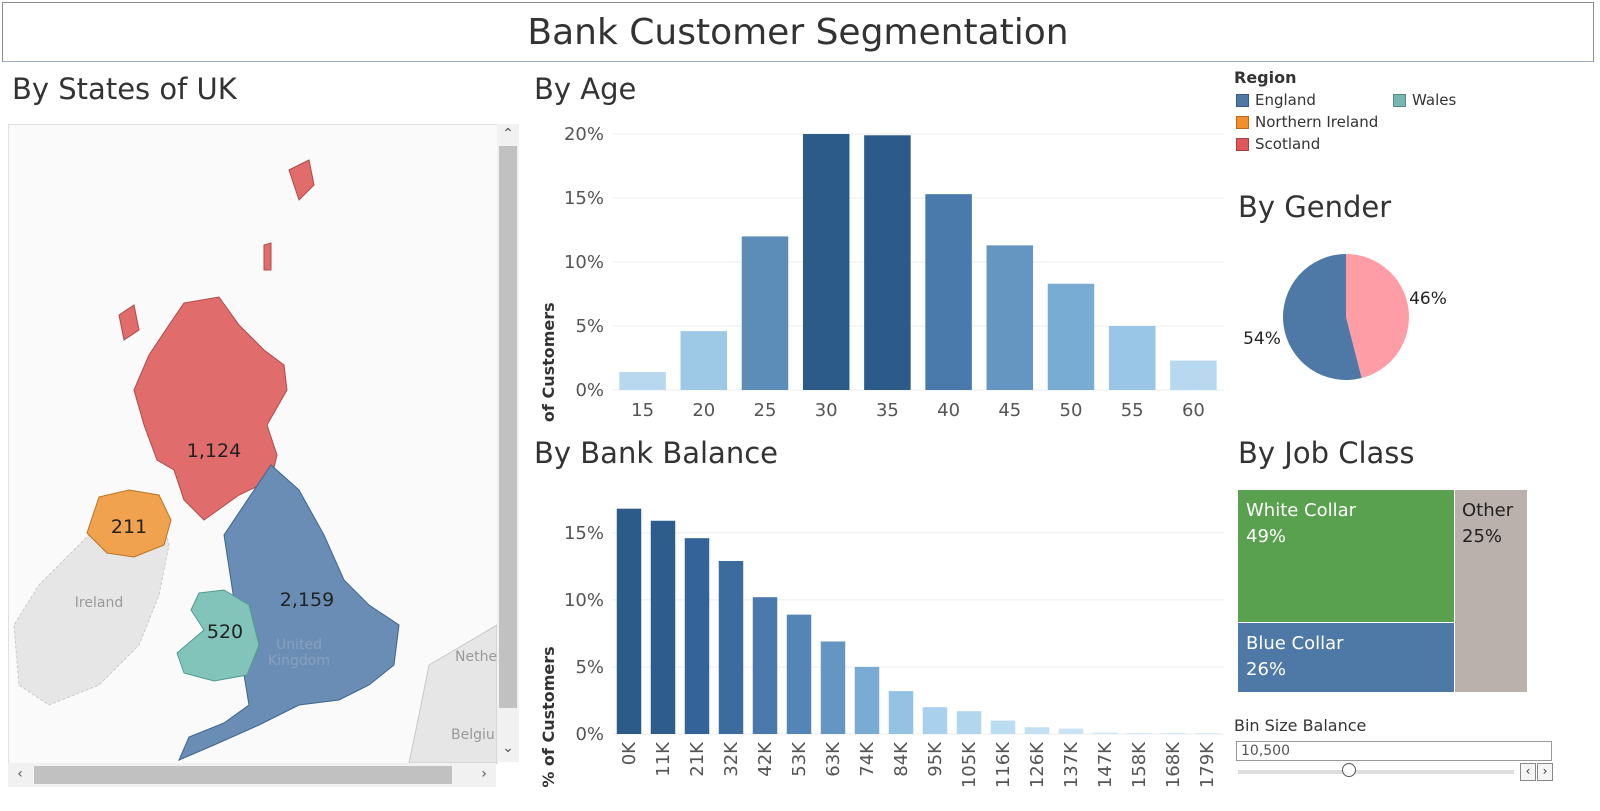  Describe the element at coordinates (867, 759) in the screenshot. I see `bal-x-tick-label: 74K` at that location.